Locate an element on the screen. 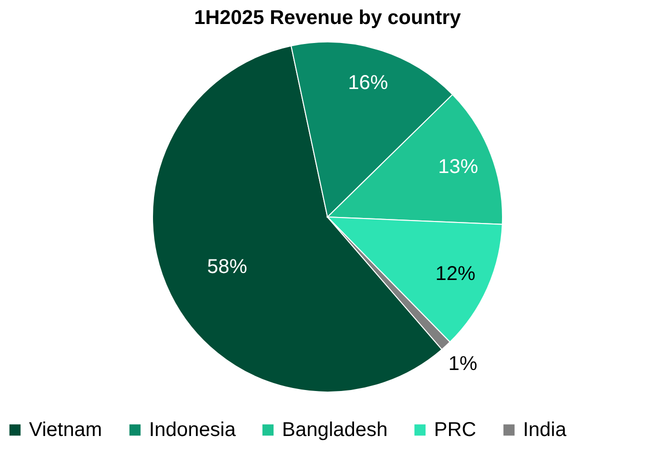  legend-label: Indonesia is located at coordinates (193, 430).